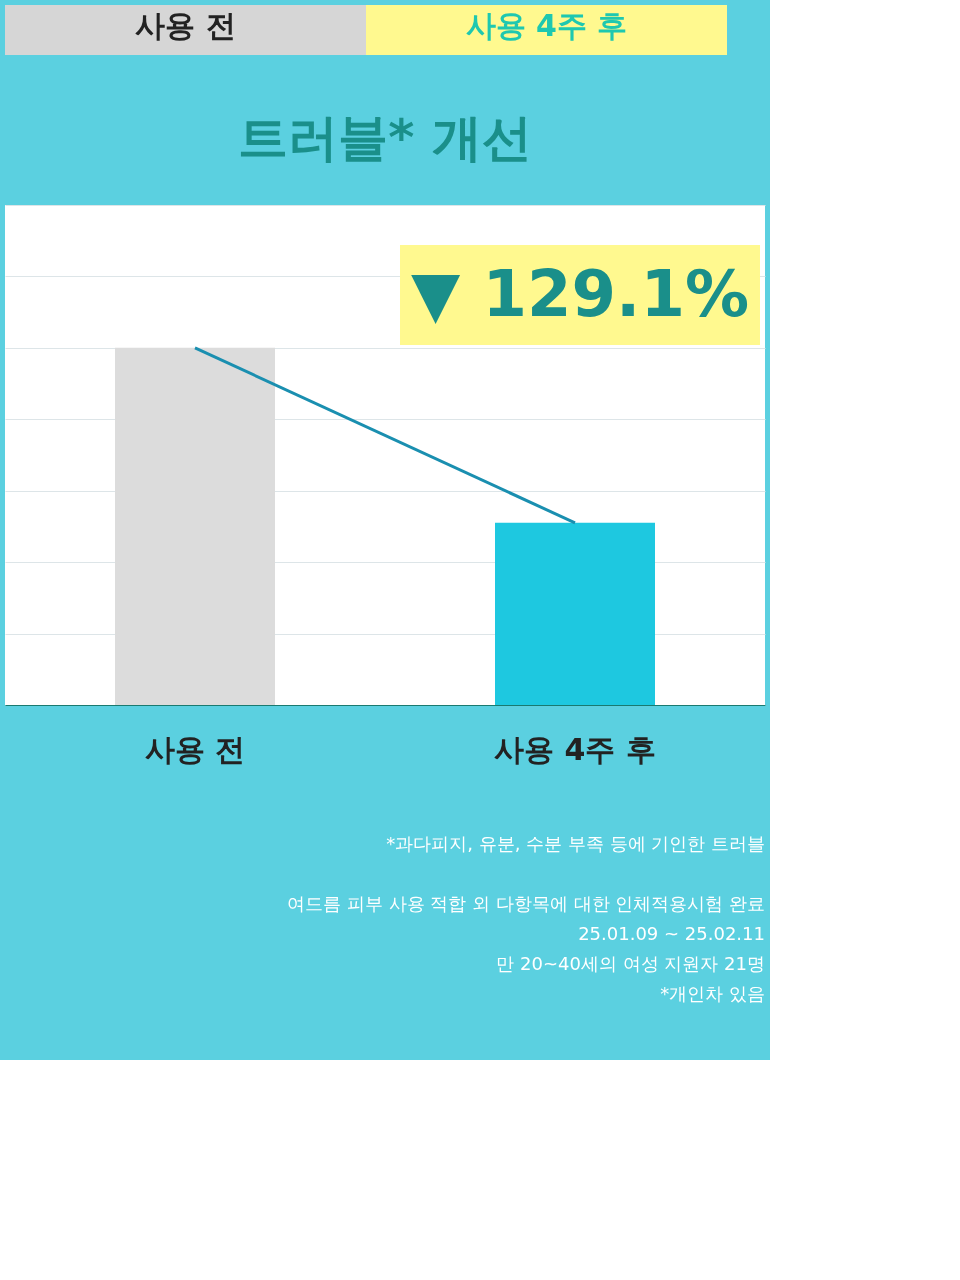 Image resolution: width=960 pixels, height=1280 pixels. What do you see at coordinates (385, 138) in the screenshot?
I see `chart-title: 트러블* 개선` at bounding box center [385, 138].